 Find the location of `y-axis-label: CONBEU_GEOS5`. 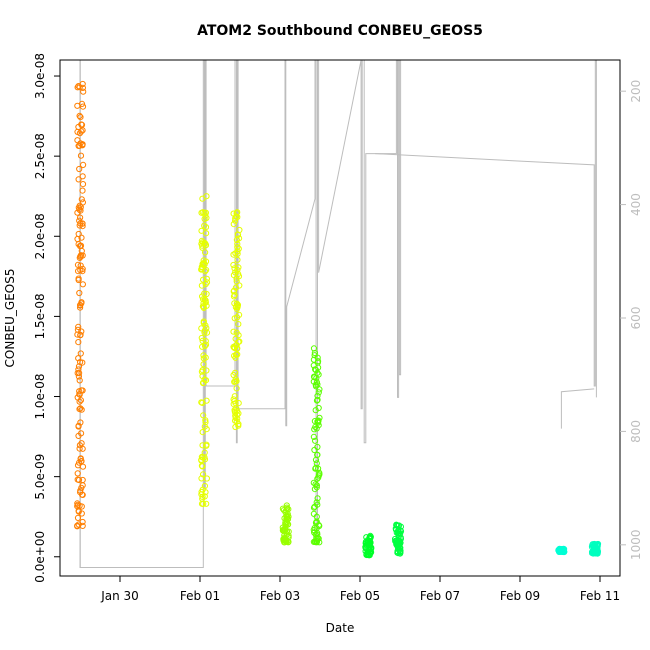

y-axis-label: CONBEU_GEOS5 is located at coordinates (10, 318).